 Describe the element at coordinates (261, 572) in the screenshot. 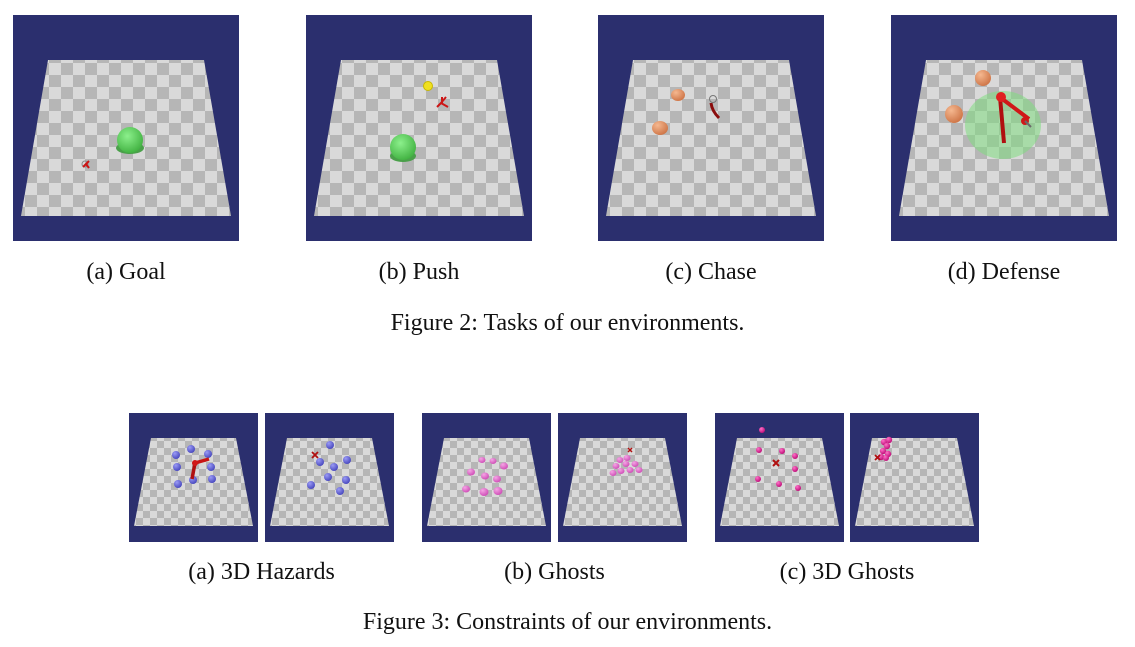

I see `caption-3d-hazards: (a) 3D Hazards` at that location.